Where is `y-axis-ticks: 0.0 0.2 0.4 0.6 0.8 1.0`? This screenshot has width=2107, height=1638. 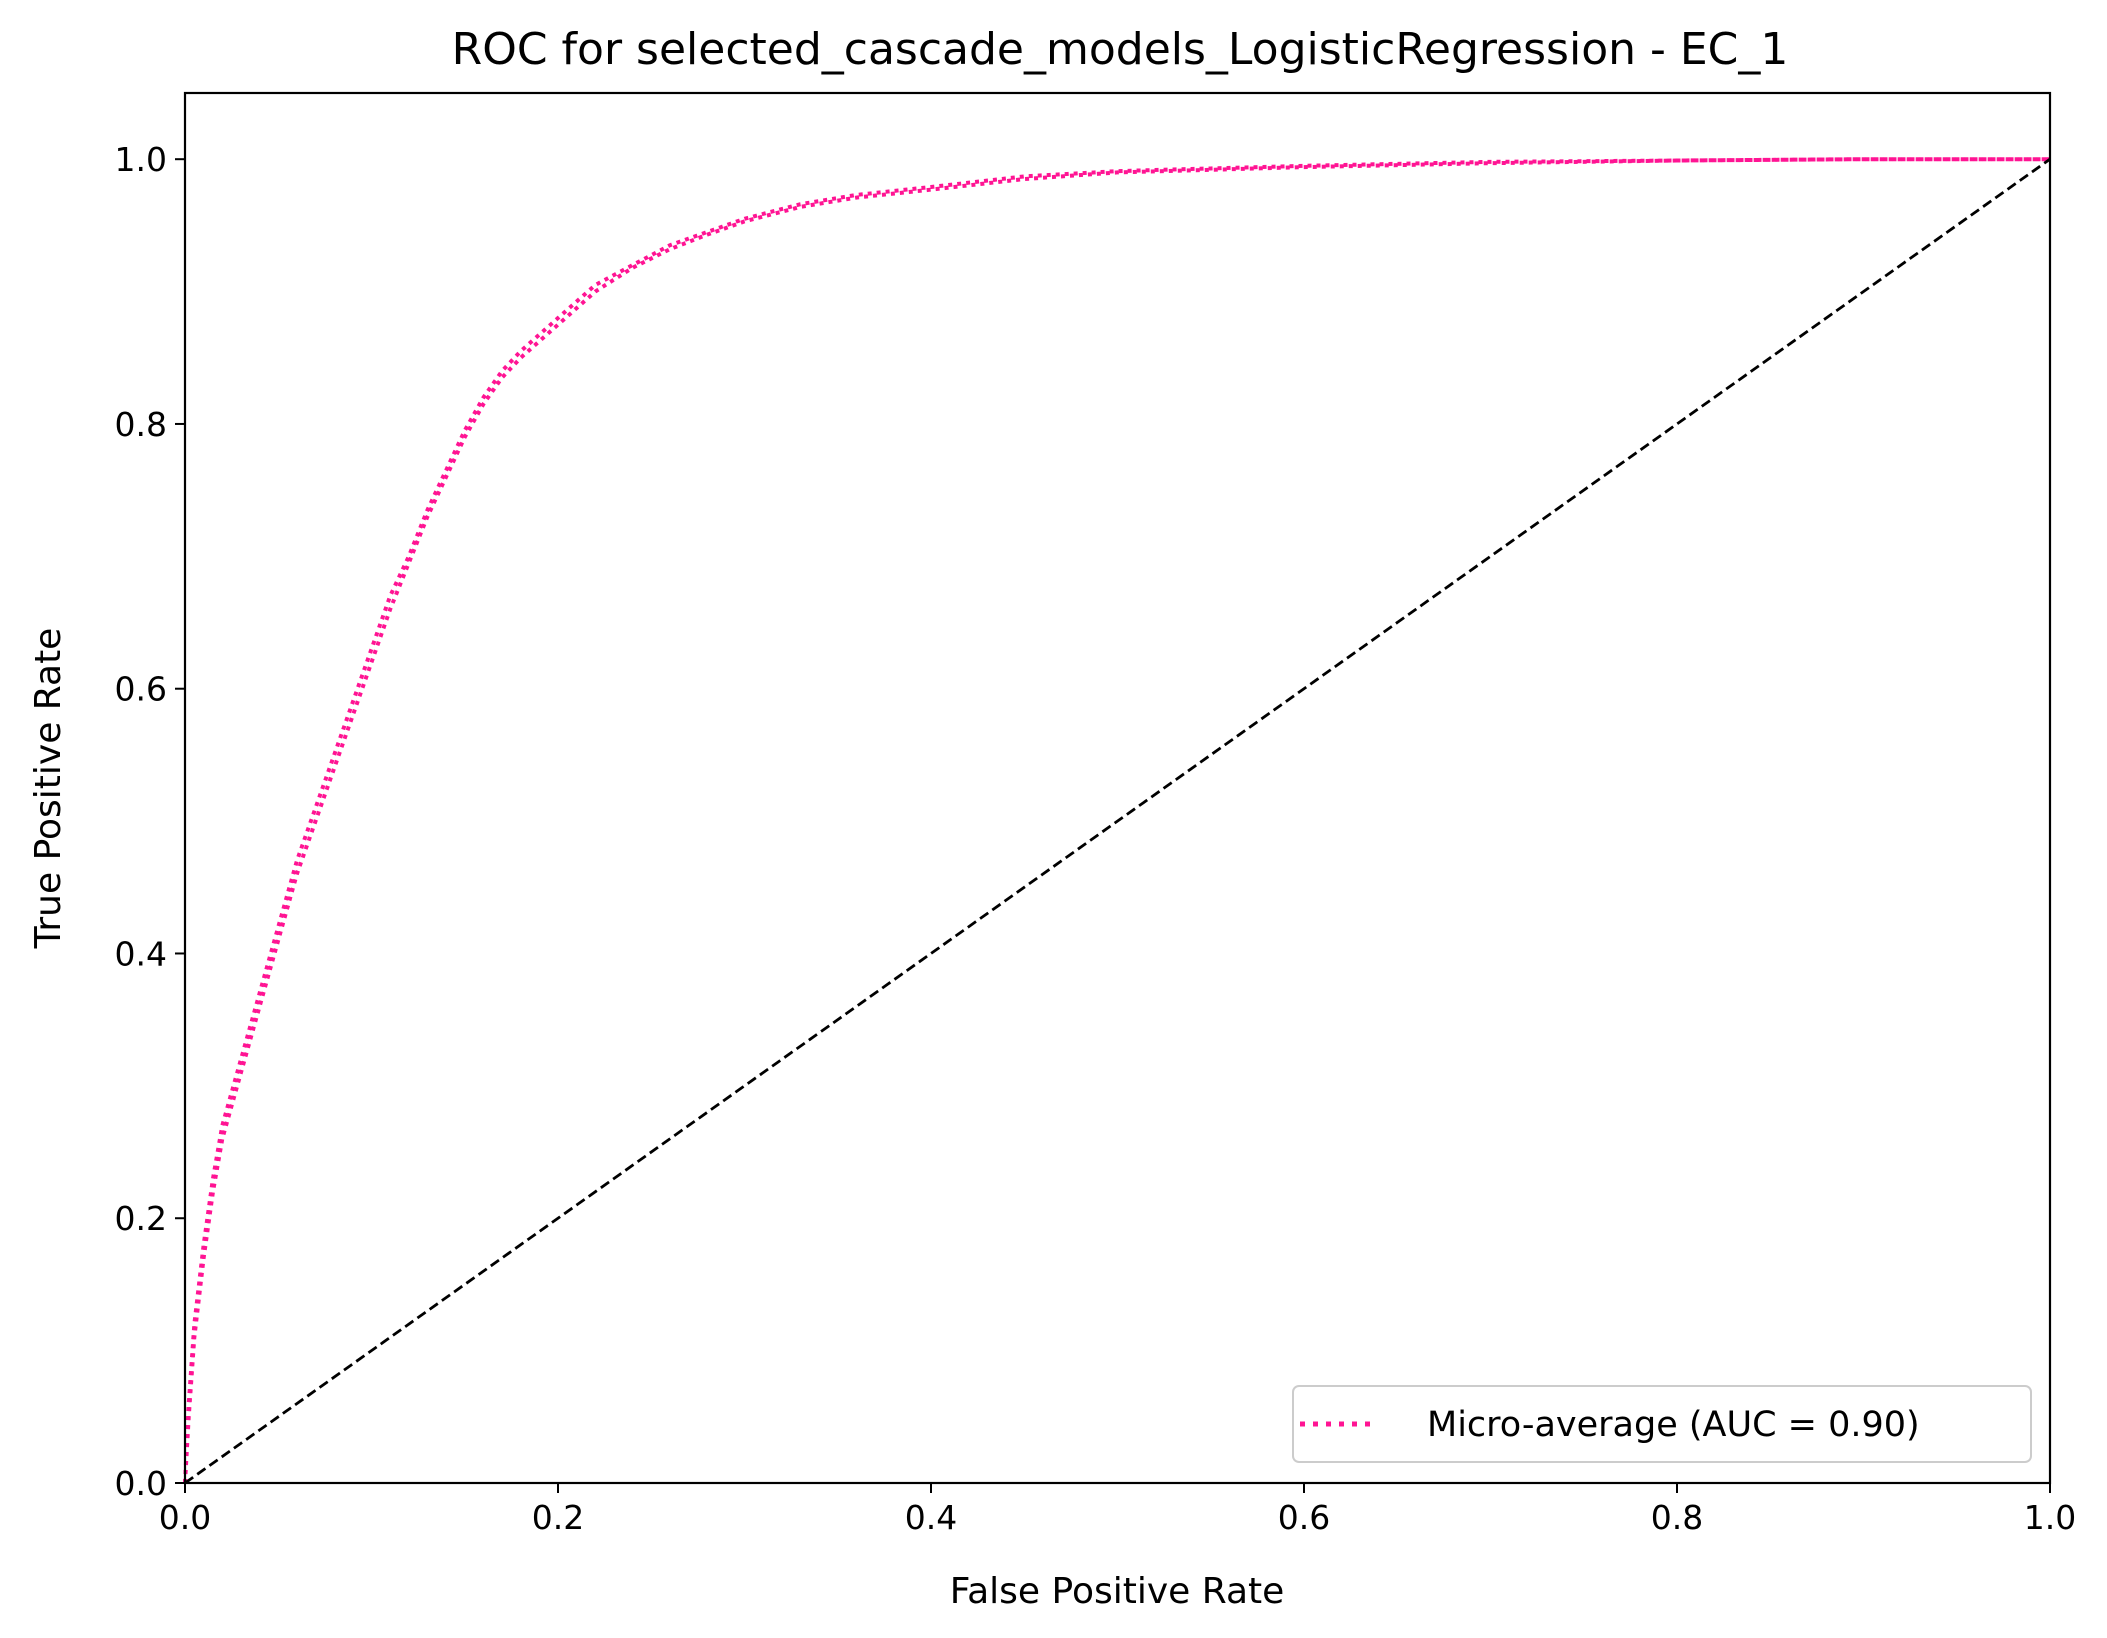
y-axis-ticks: 0.0 0.2 0.4 0.6 0.8 1.0 is located at coordinates (150, 821).